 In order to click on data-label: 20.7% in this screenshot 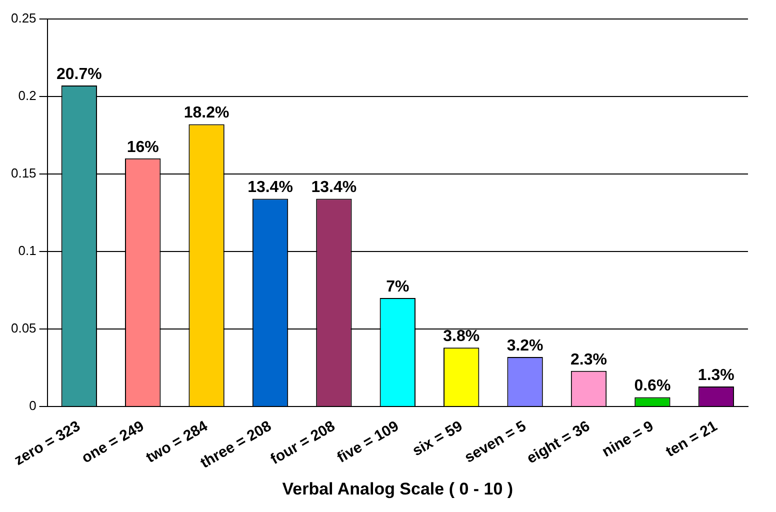, I will do `click(79, 74)`.